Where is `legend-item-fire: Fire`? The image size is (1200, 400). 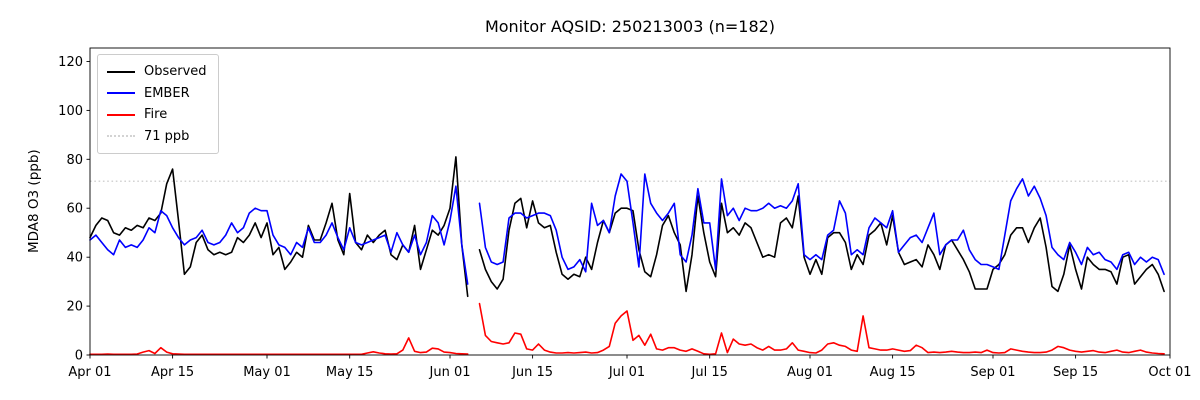
legend-item-fire: Fire is located at coordinates (157, 115).